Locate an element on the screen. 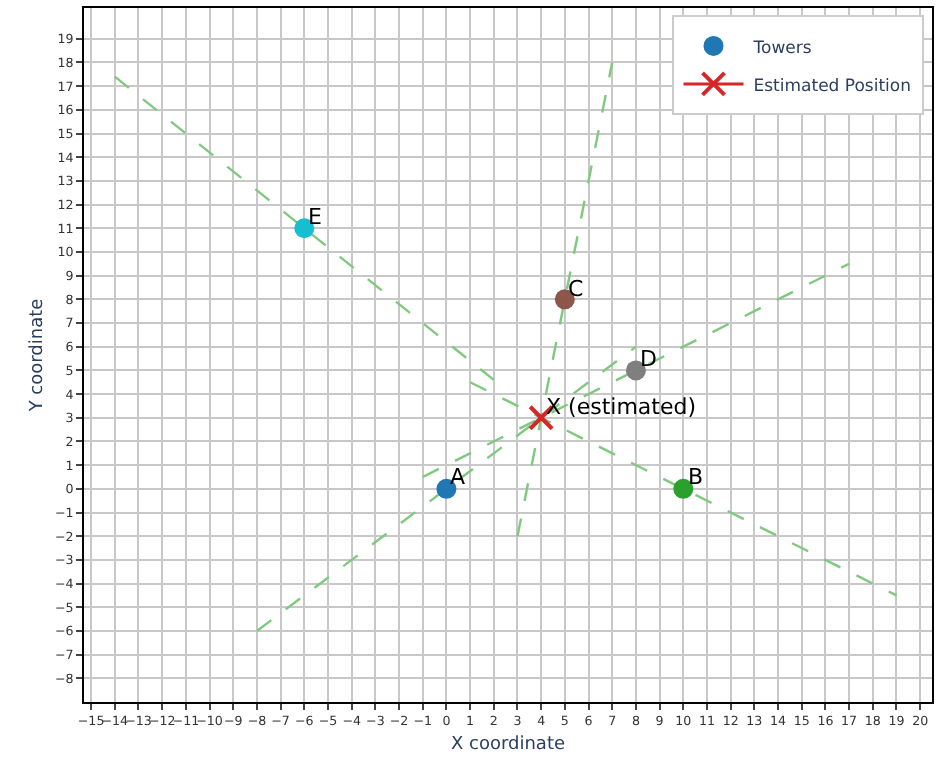  annotation: D is located at coordinates (648, 359).